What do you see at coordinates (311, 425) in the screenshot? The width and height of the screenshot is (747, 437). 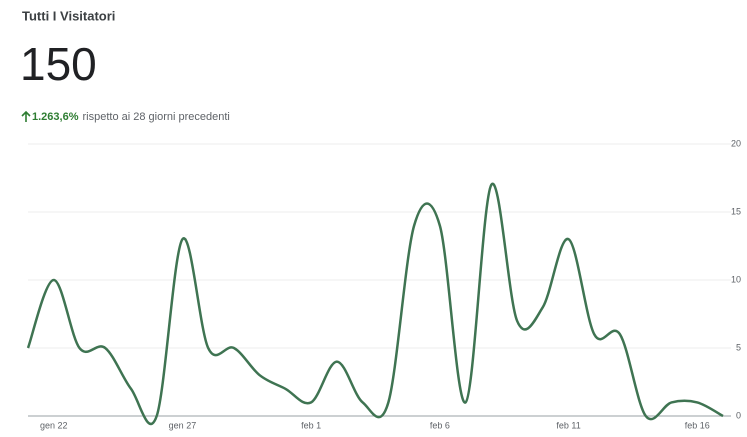 I see `x-tick-label: feb 1` at bounding box center [311, 425].